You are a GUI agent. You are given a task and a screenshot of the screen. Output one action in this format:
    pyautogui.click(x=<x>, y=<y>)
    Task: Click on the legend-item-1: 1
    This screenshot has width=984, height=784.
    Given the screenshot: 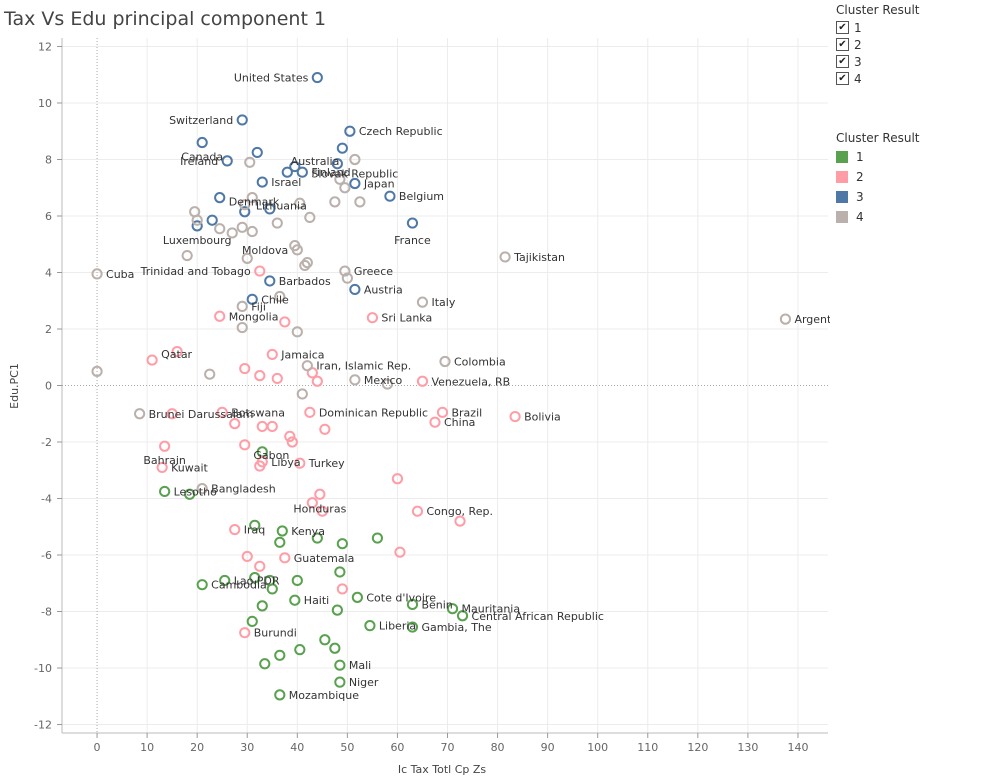 What is the action you would take?
    pyautogui.click(x=877, y=157)
    